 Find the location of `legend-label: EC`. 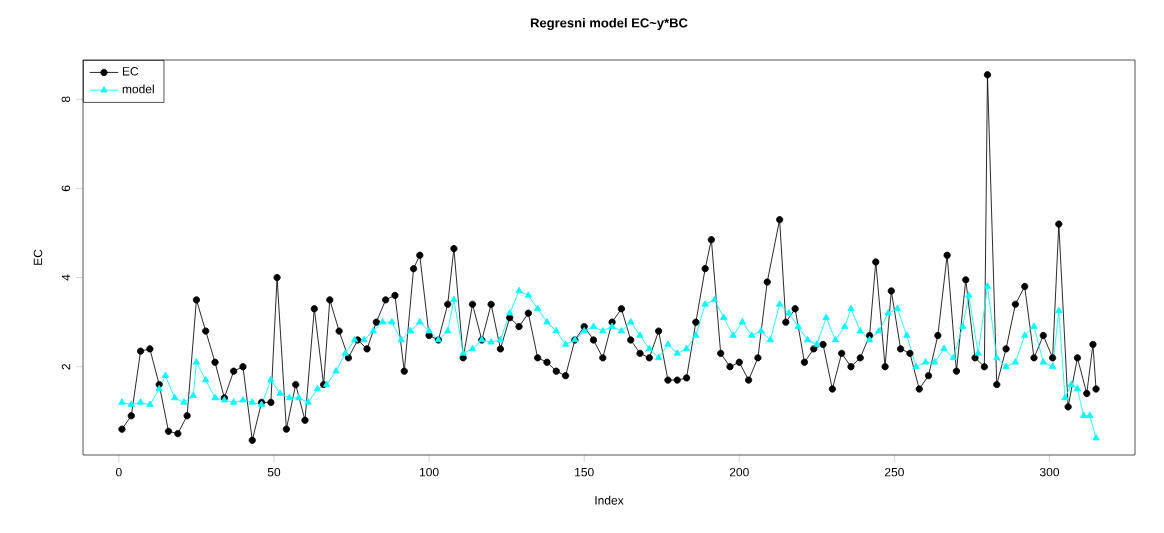

legend-label: EC is located at coordinates (130, 71).